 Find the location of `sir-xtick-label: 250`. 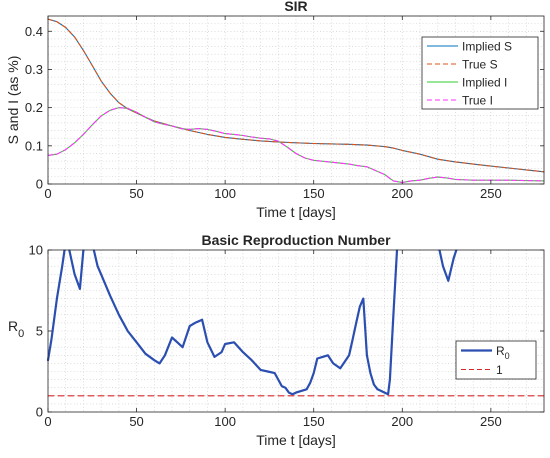

sir-xtick-label: 250 is located at coordinates (491, 193).